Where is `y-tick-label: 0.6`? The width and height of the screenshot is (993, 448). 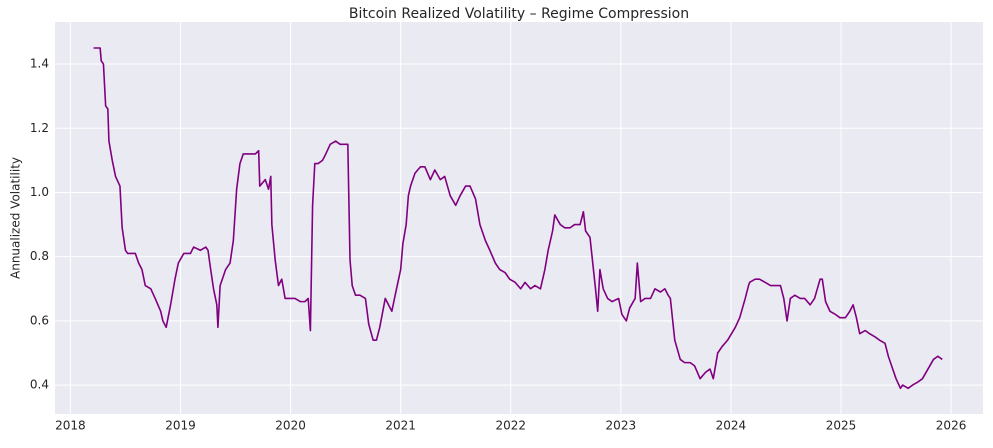 y-tick-label: 0.6 is located at coordinates (39, 320).